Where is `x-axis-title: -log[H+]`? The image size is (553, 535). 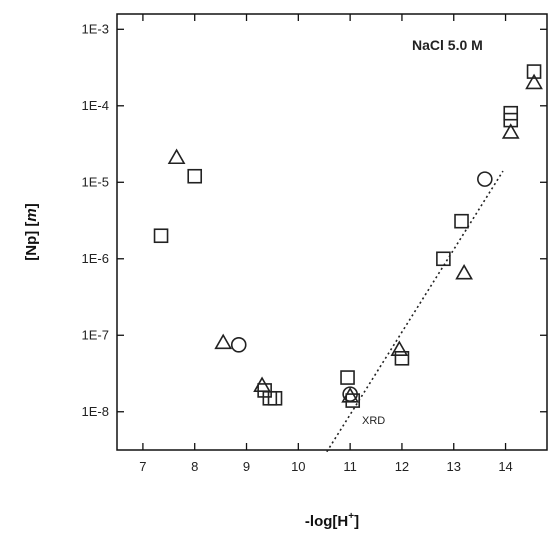
x-axis-title: -log[H+] is located at coordinates (332, 520).